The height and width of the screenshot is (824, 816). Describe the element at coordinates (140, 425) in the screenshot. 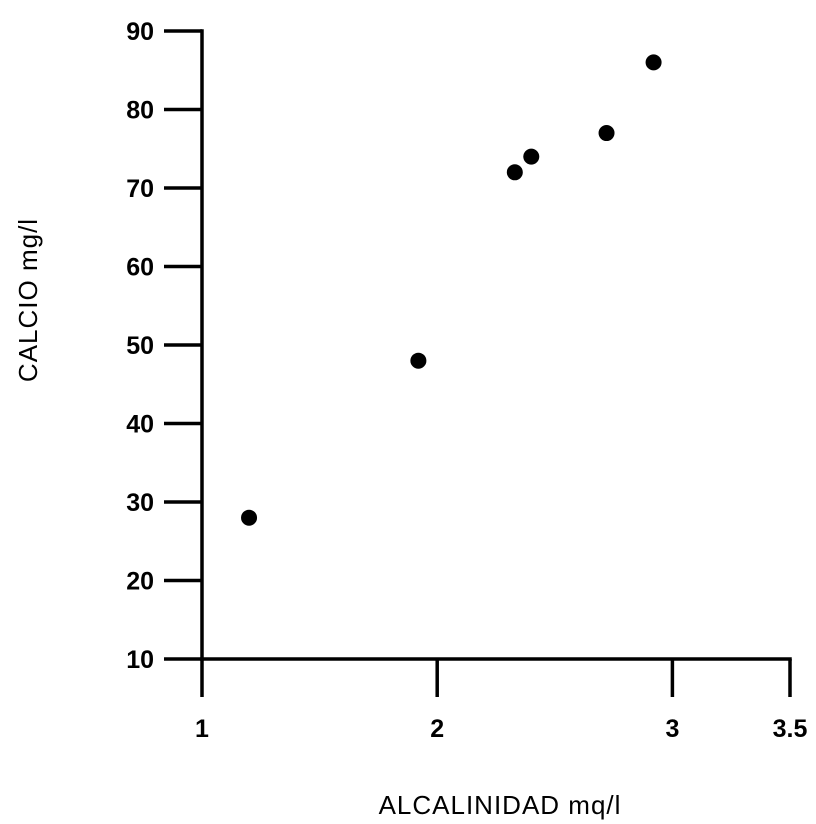

I see `y-tick-label: 40` at that location.